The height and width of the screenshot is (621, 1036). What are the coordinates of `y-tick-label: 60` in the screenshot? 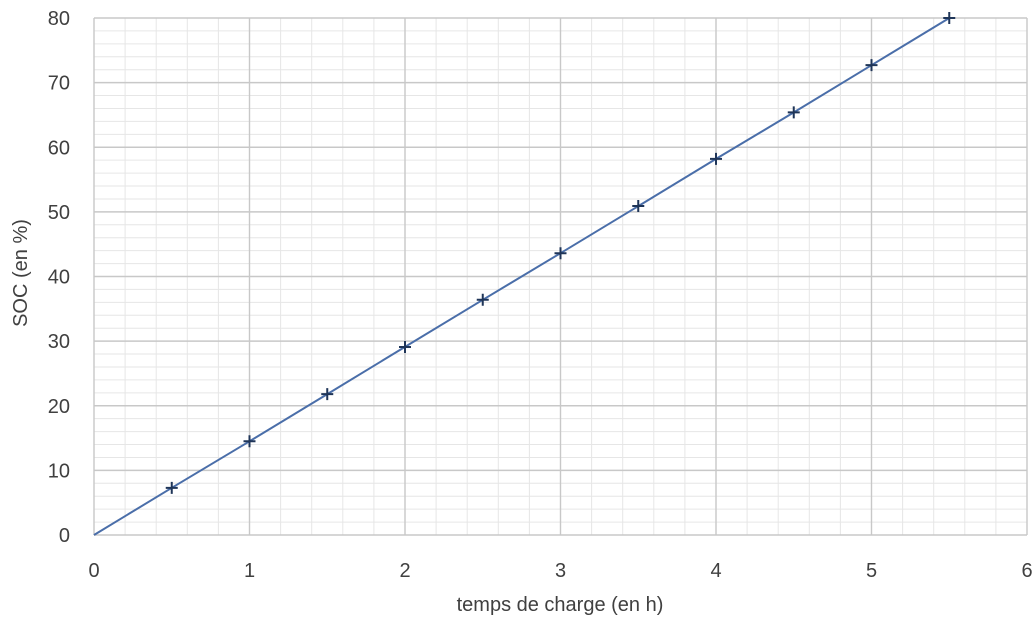 It's located at (59, 148).